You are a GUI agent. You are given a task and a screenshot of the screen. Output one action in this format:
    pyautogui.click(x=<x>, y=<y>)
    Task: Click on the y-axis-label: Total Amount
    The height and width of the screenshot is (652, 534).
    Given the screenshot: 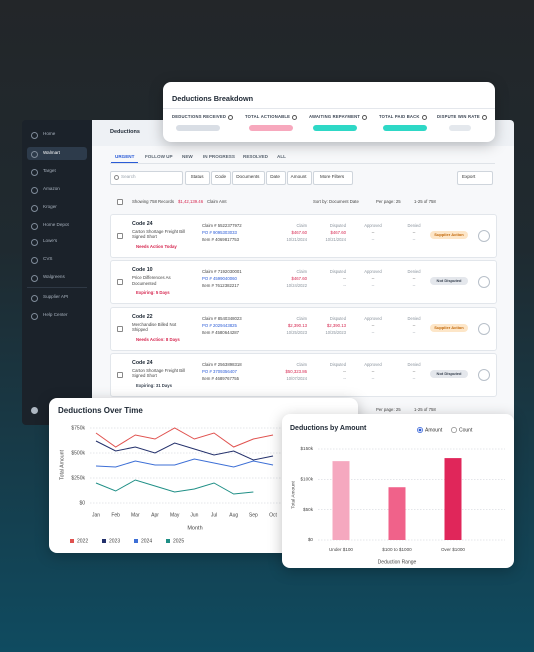 What is the action you would take?
    pyautogui.click(x=62, y=464)
    